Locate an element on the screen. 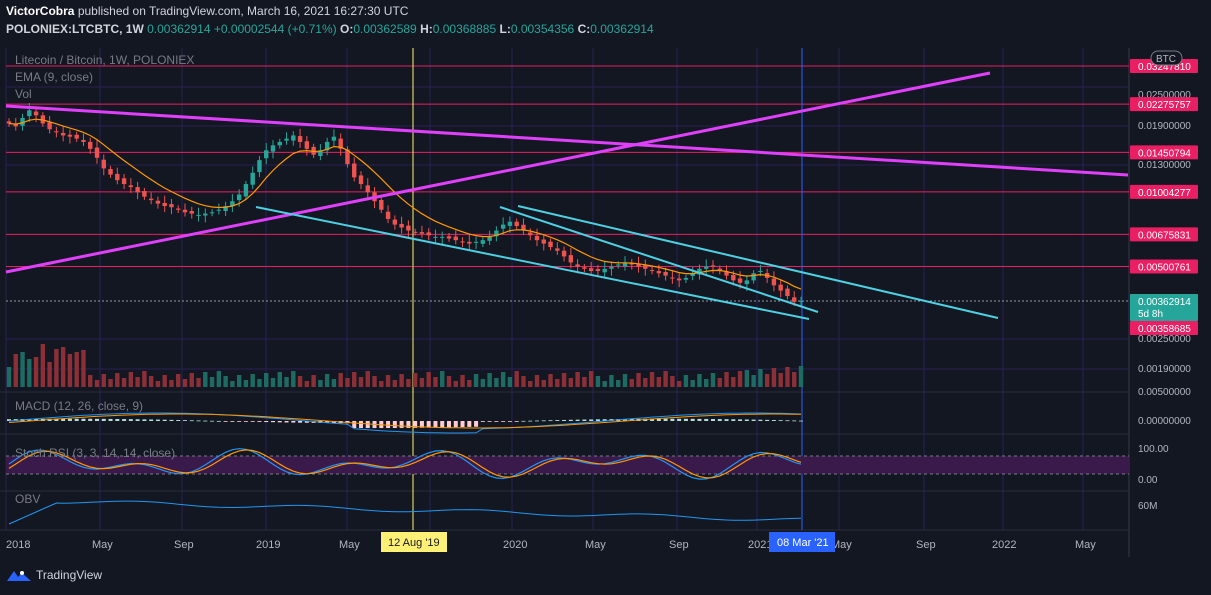 This screenshot has height=595, width=1211. level-badge-text: 0.02275757 is located at coordinates (1164, 105).